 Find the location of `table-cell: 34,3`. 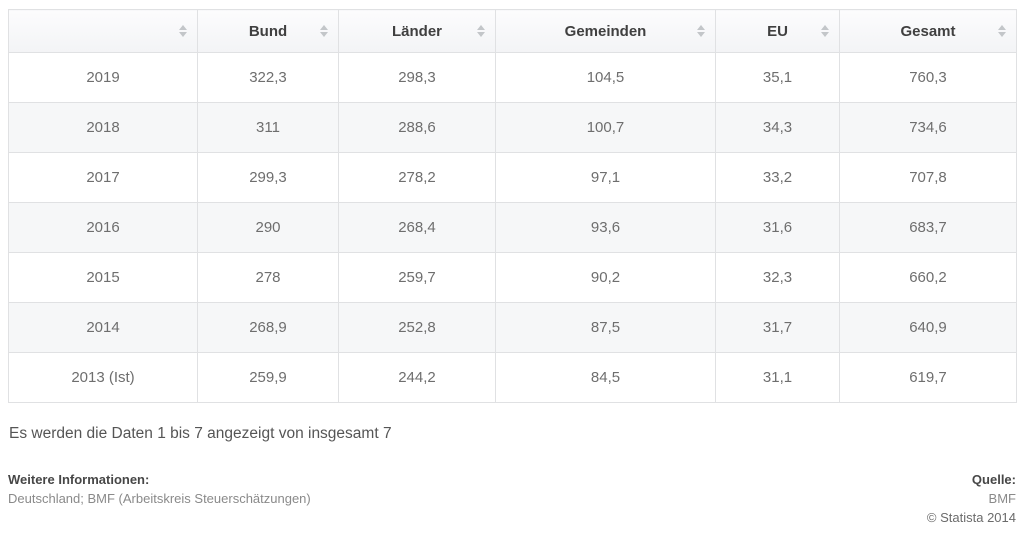

table-cell: 34,3 is located at coordinates (777, 127).